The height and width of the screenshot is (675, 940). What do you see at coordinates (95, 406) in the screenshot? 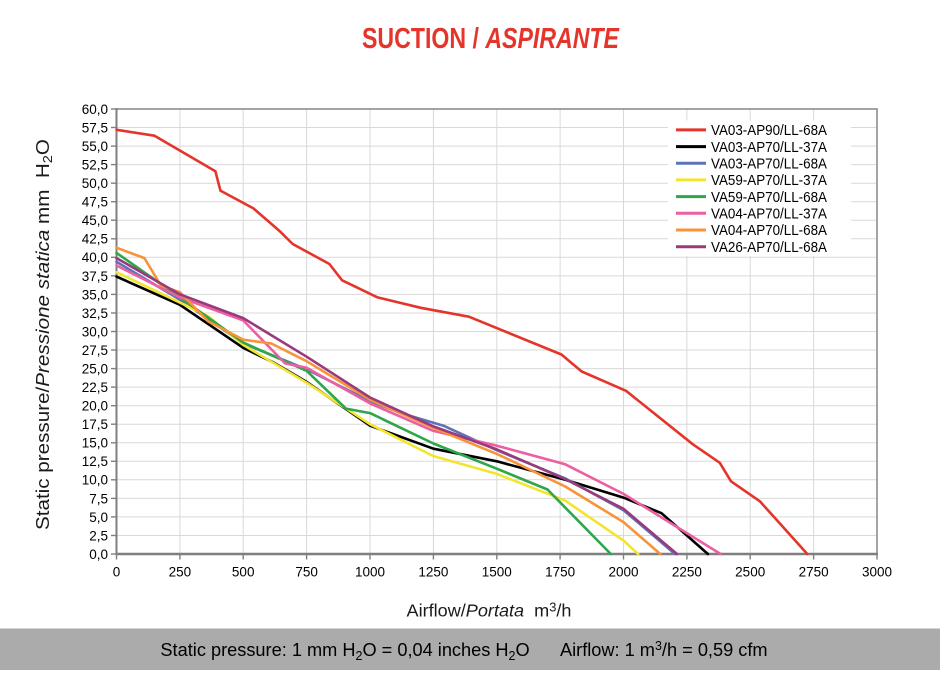
I see `svg-text: 20,0` at bounding box center [95, 406].